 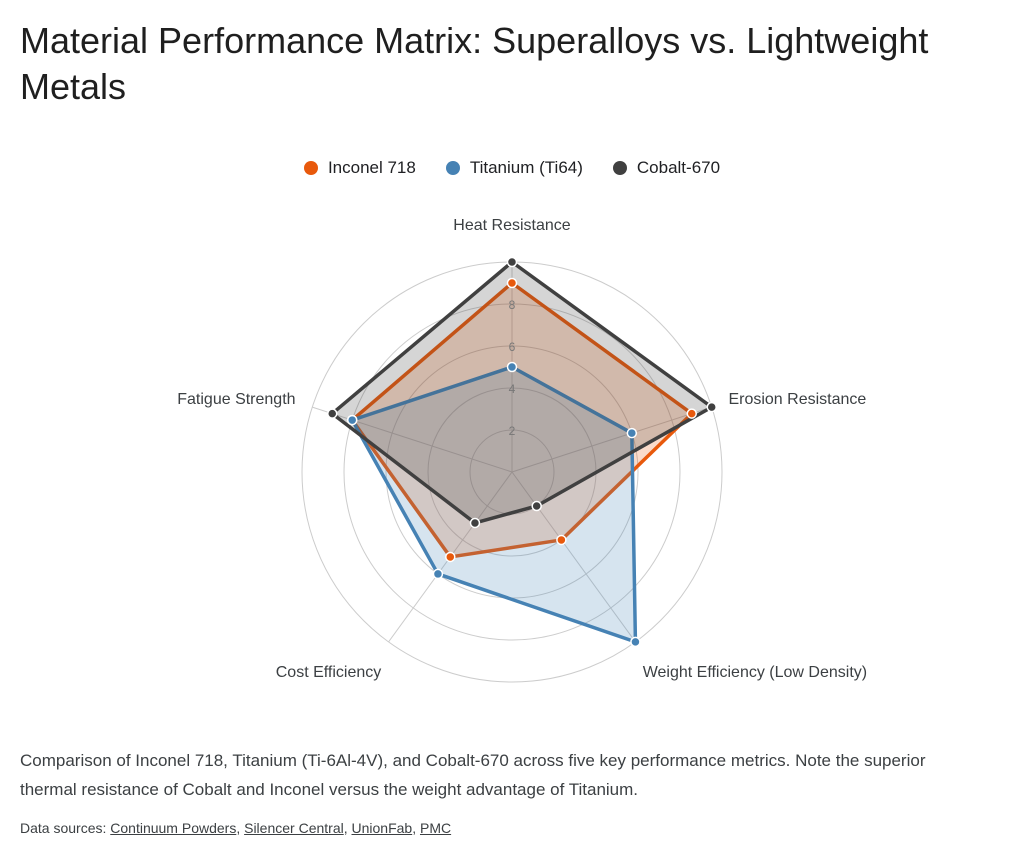 I want to click on source-link-pmc: PMC, so click(x=435, y=828).